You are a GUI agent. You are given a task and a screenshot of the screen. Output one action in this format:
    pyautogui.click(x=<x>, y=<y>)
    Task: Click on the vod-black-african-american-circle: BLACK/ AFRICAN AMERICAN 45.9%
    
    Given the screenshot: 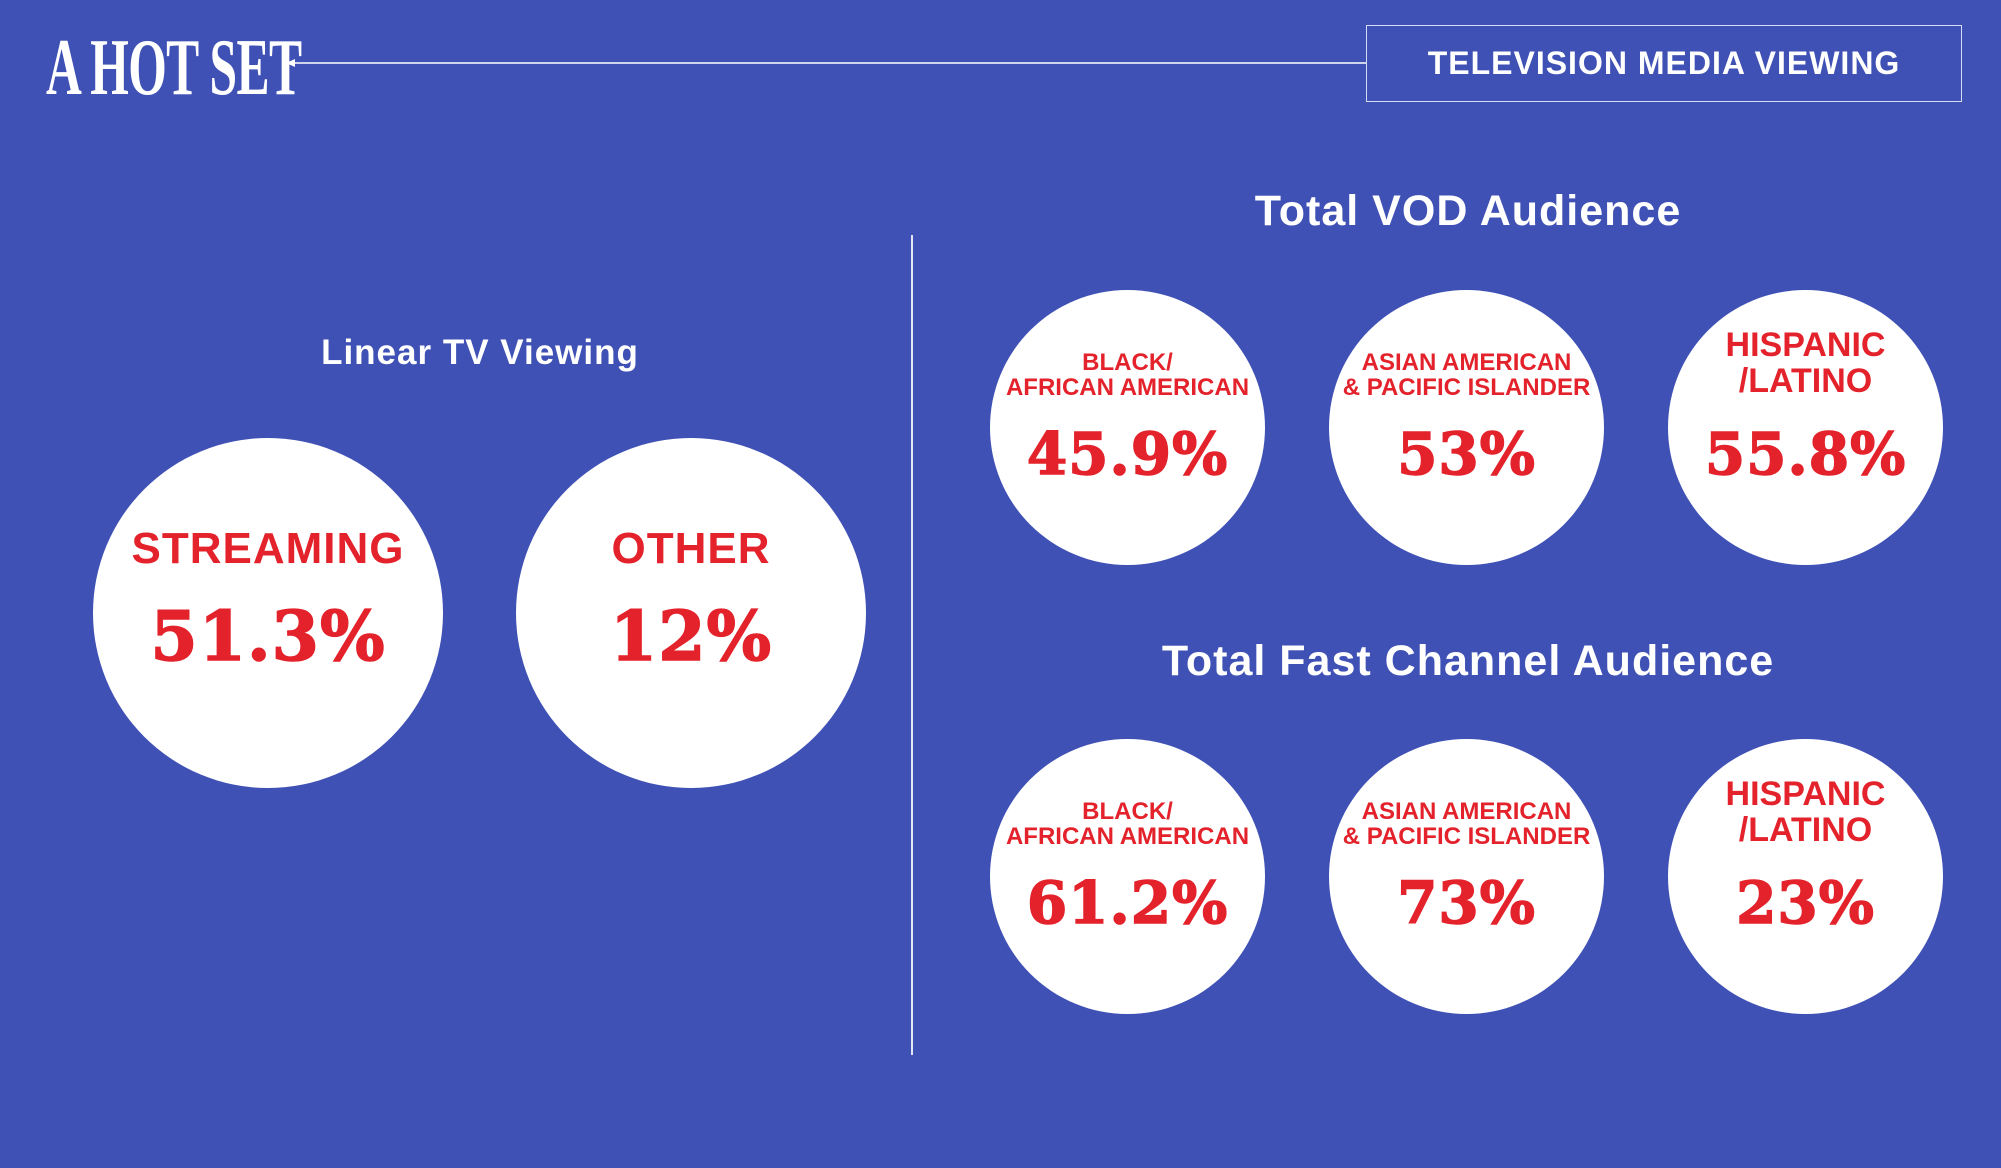 What is the action you would take?
    pyautogui.click(x=1127, y=427)
    